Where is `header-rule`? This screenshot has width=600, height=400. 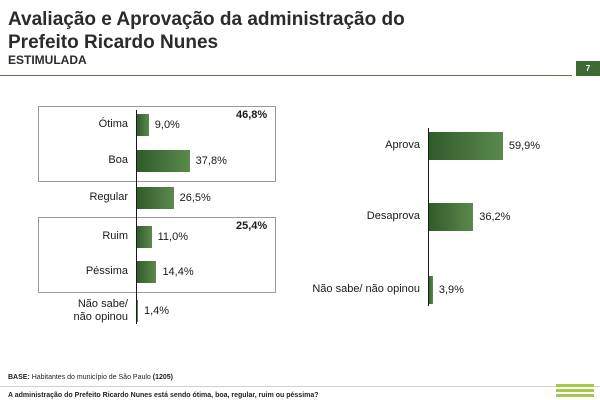 header-rule is located at coordinates (286, 75).